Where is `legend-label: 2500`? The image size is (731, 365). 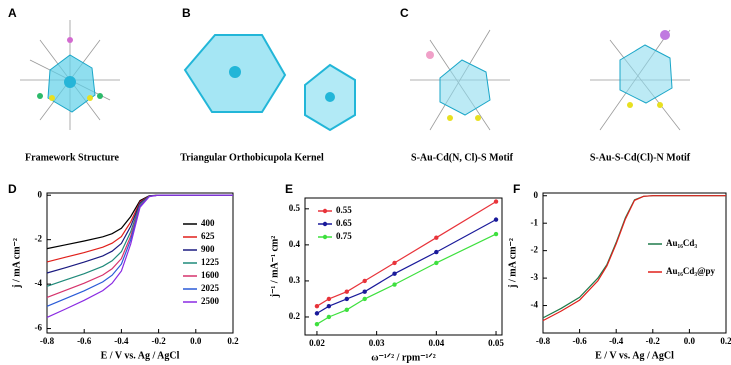 legend-label: 2500 is located at coordinates (210, 301).